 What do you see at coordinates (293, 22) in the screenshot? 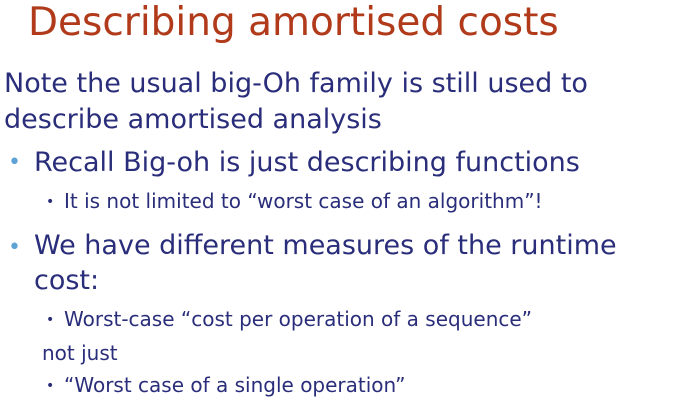
I see `slide-title: Describing amortised costs` at bounding box center [293, 22].